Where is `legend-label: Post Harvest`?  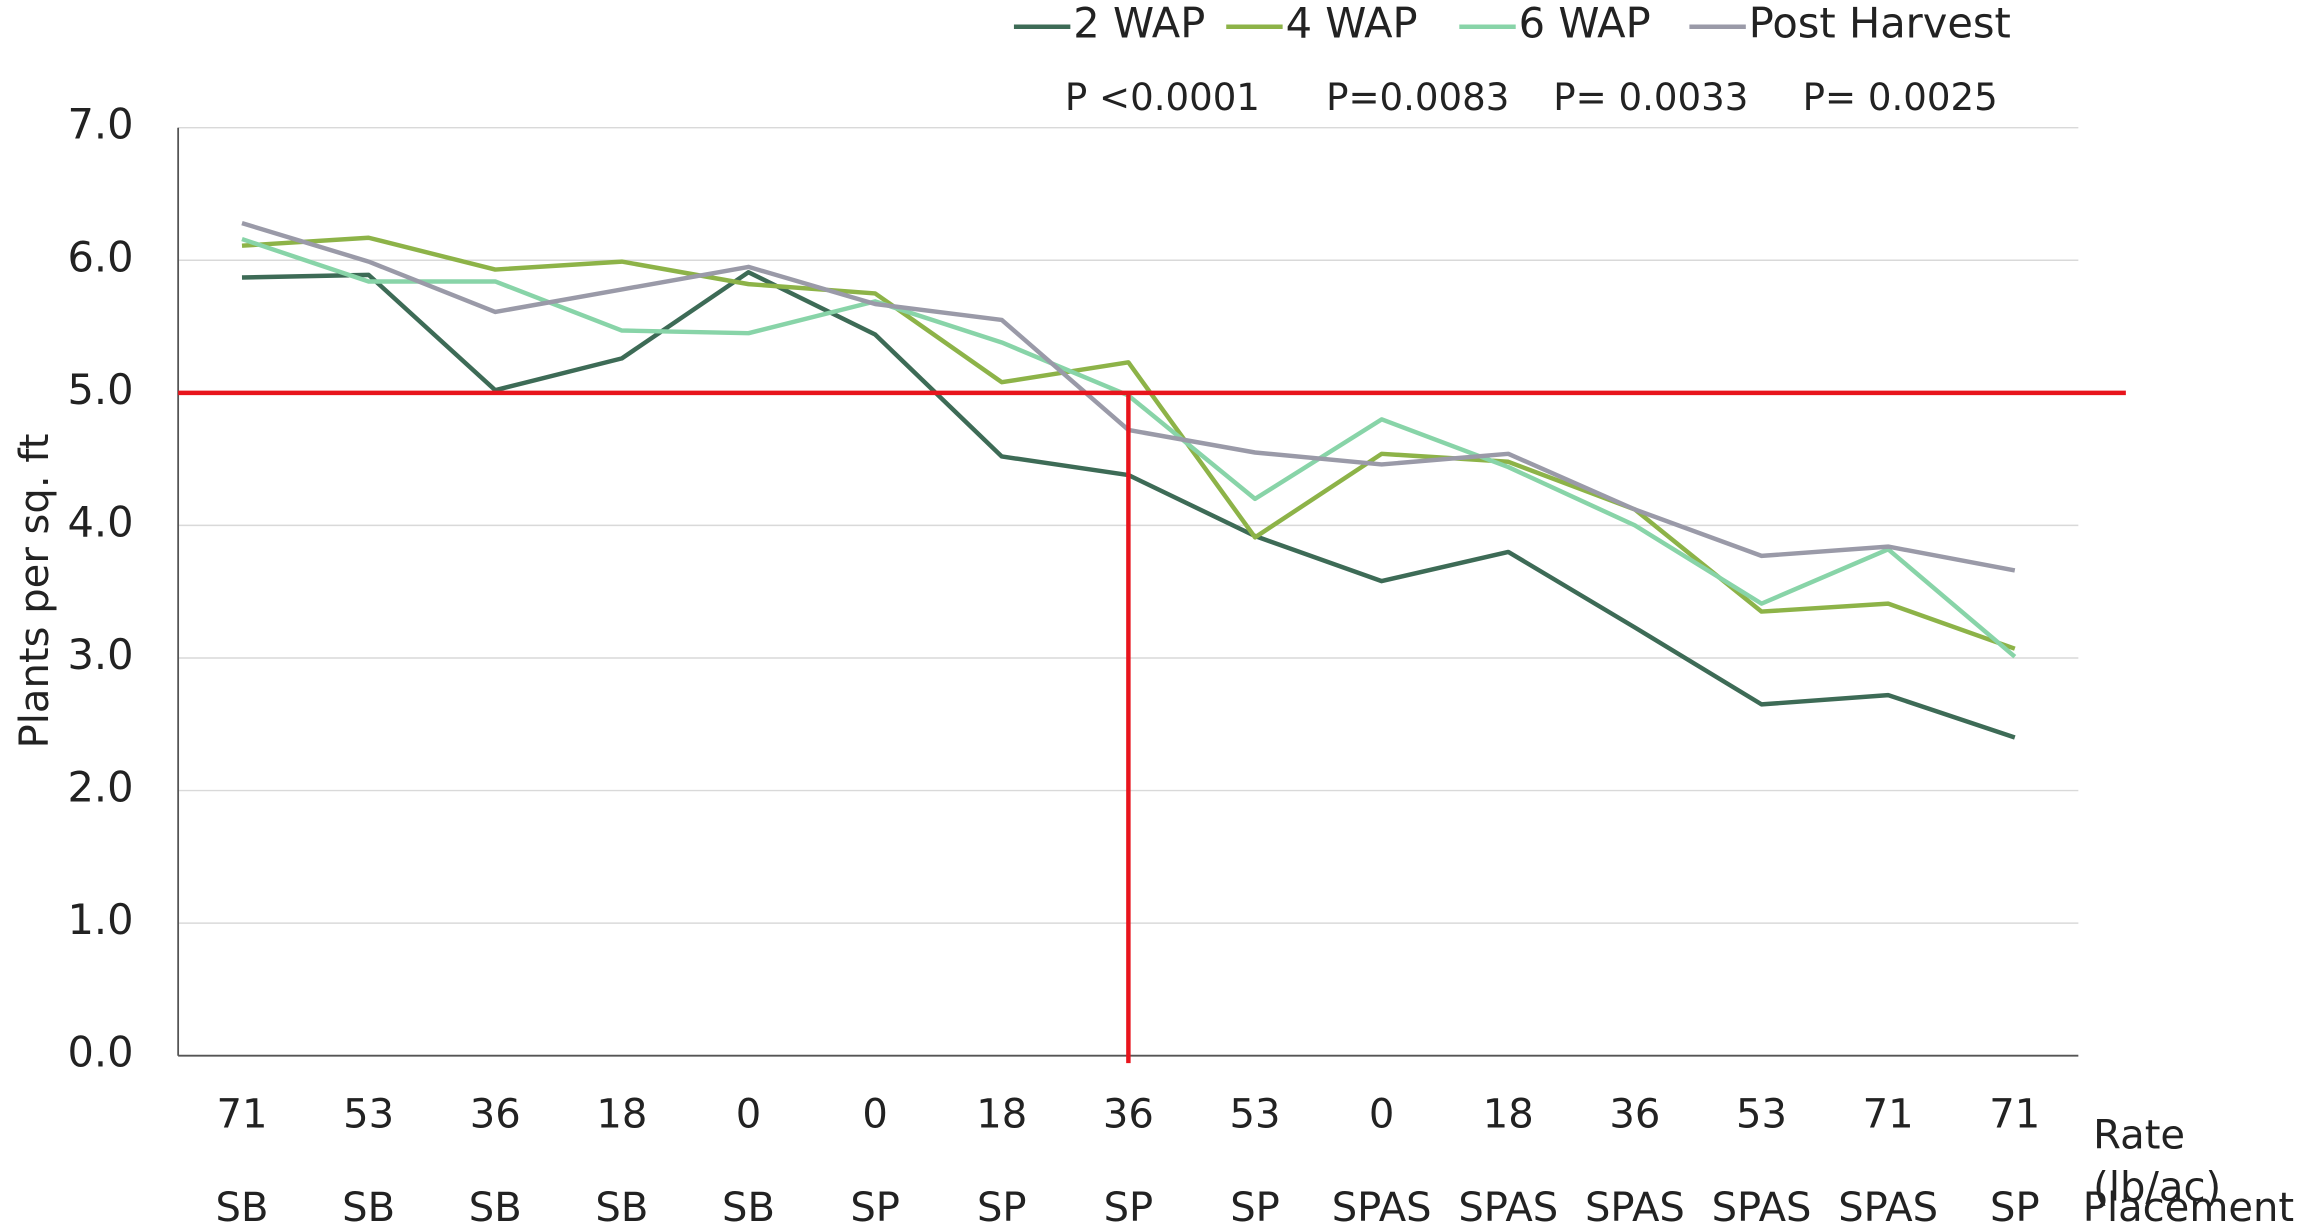 legend-label: Post Harvest is located at coordinates (1880, 24).